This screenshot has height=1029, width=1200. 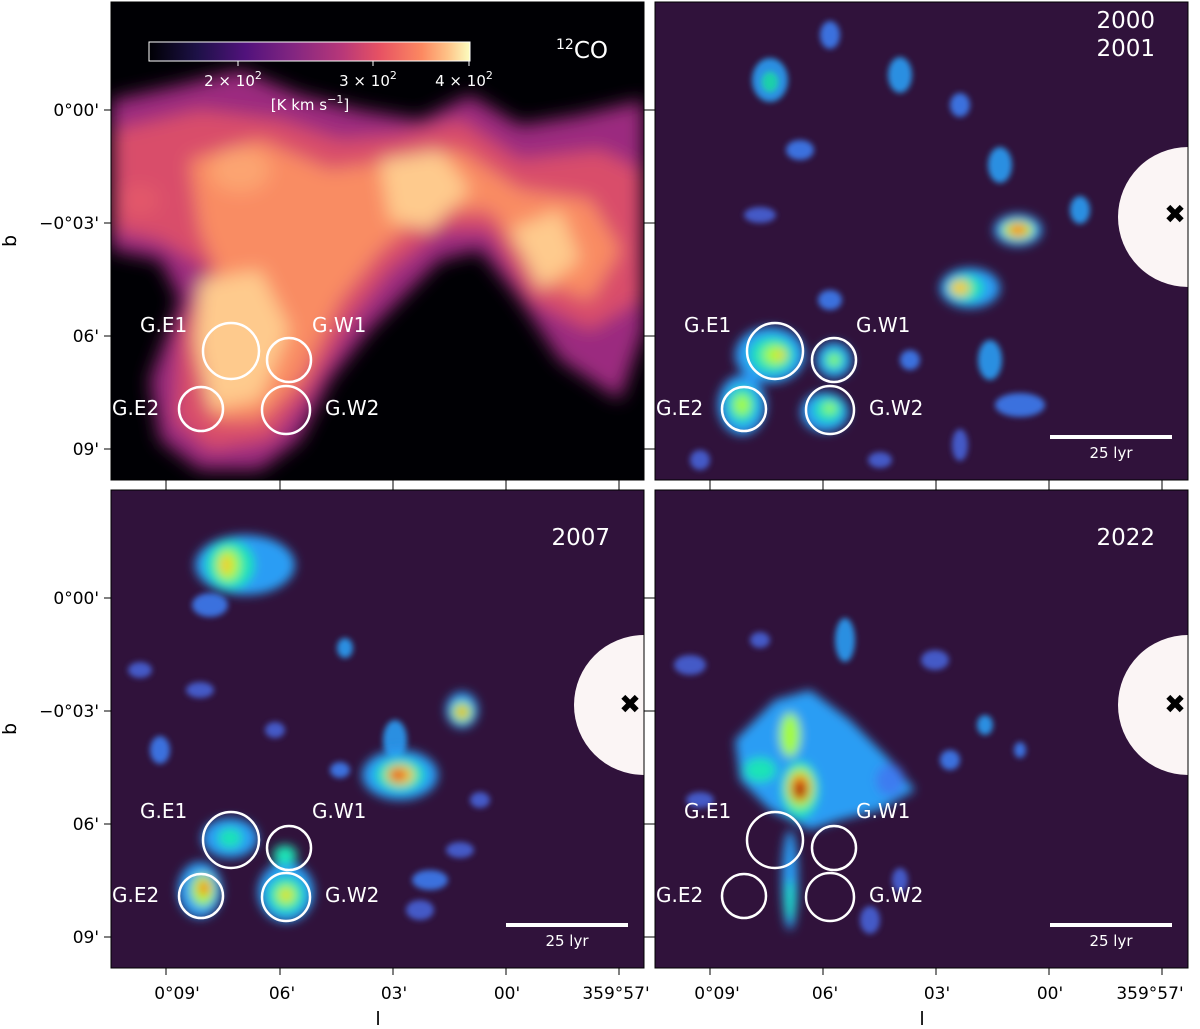 I want to click on xtick-left-1: 06', so click(x=282, y=994).